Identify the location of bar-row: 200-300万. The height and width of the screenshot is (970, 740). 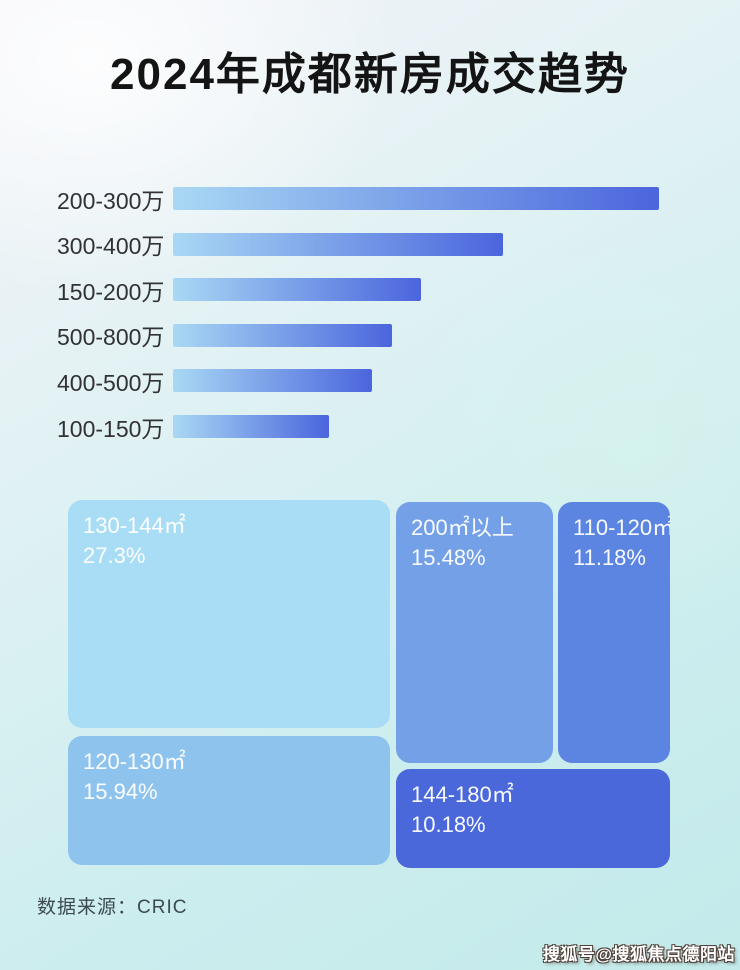
(370, 200).